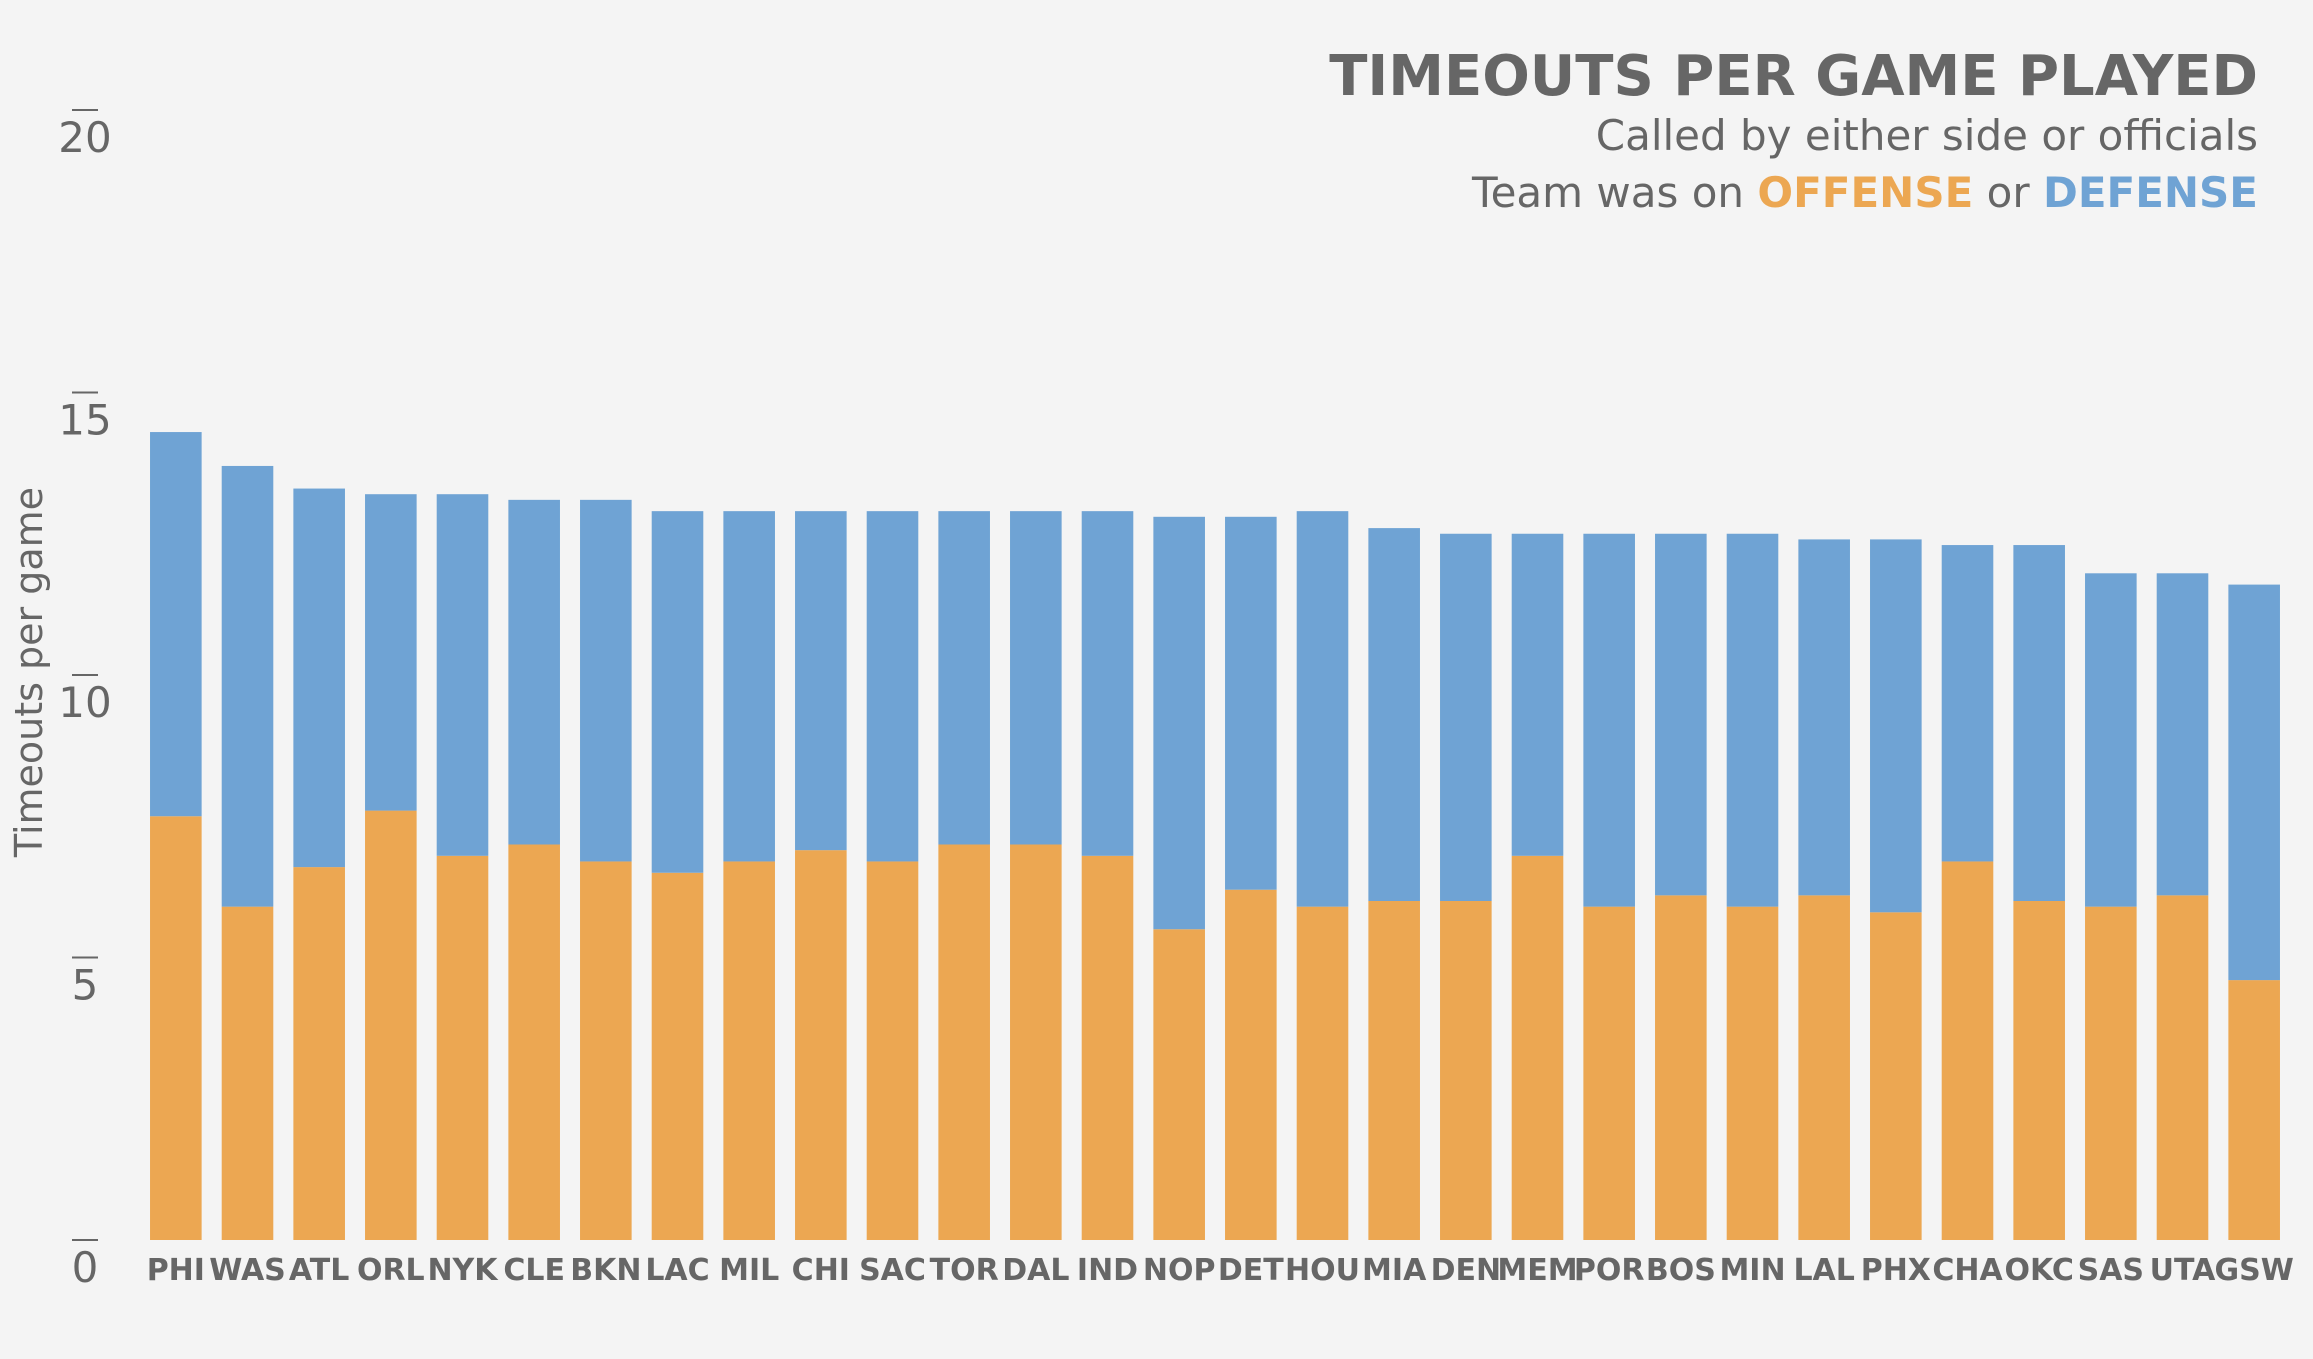 Image resolution: width=2313 pixels, height=1359 pixels. Describe the element at coordinates (1609, 1073) in the screenshot. I see `bar-offense-por` at that location.